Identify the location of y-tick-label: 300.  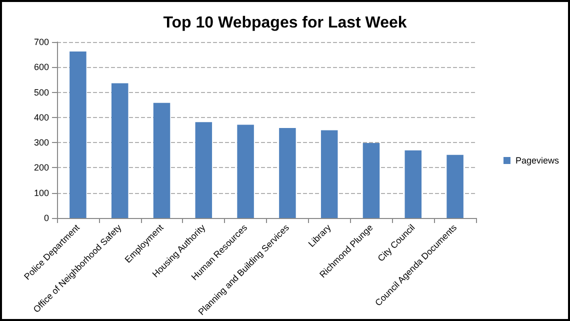
(41, 143).